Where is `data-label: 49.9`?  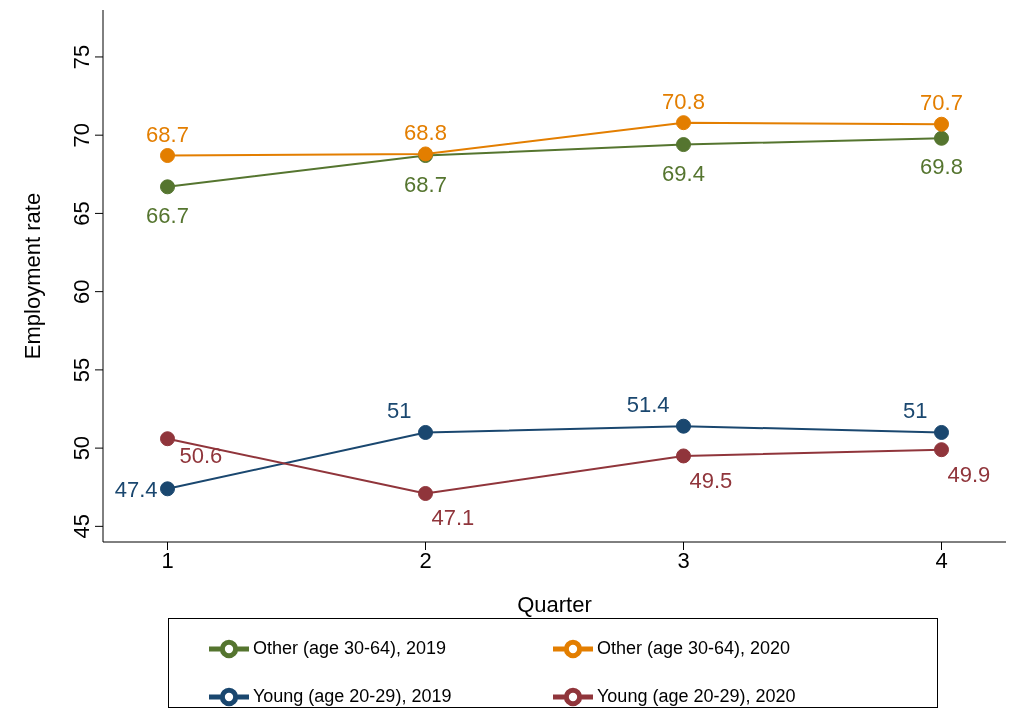
data-label: 49.9 is located at coordinates (969, 474).